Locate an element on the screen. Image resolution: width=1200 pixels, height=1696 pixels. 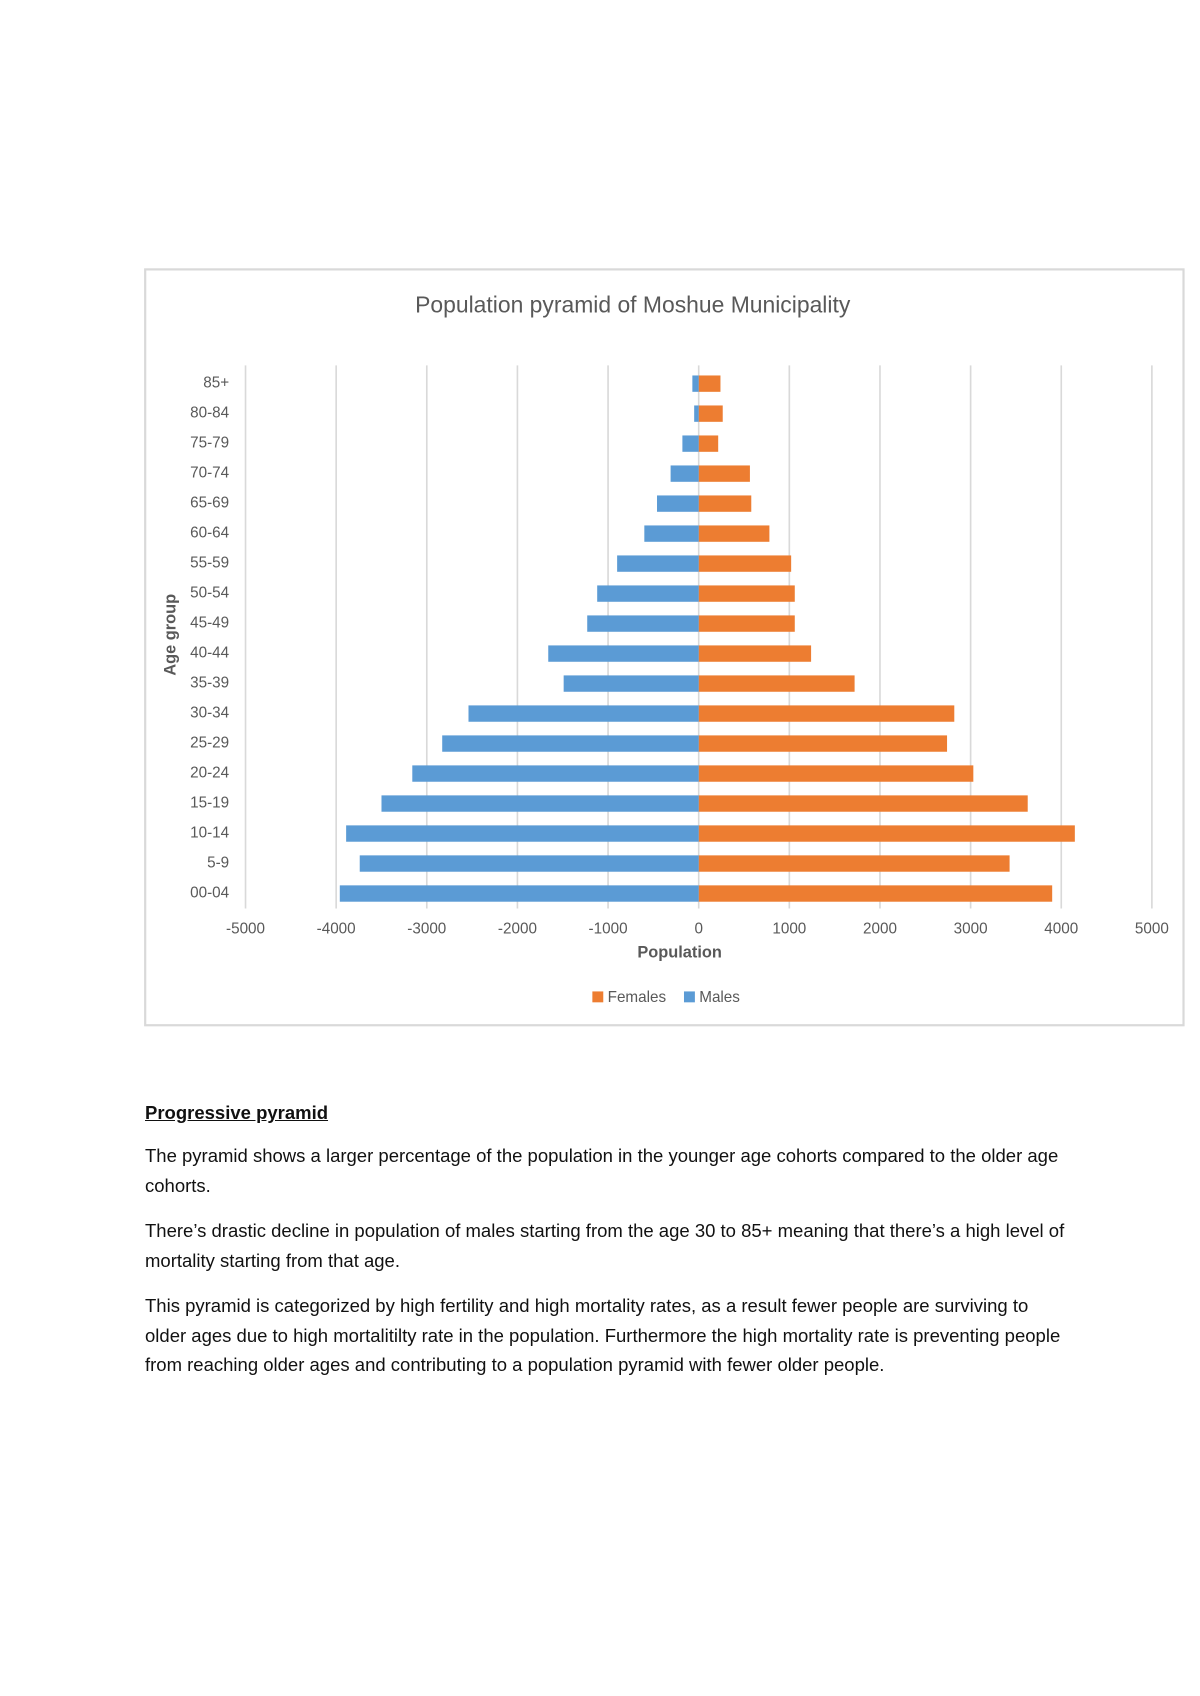
y-tick-label: 80-84 is located at coordinates (210, 413).